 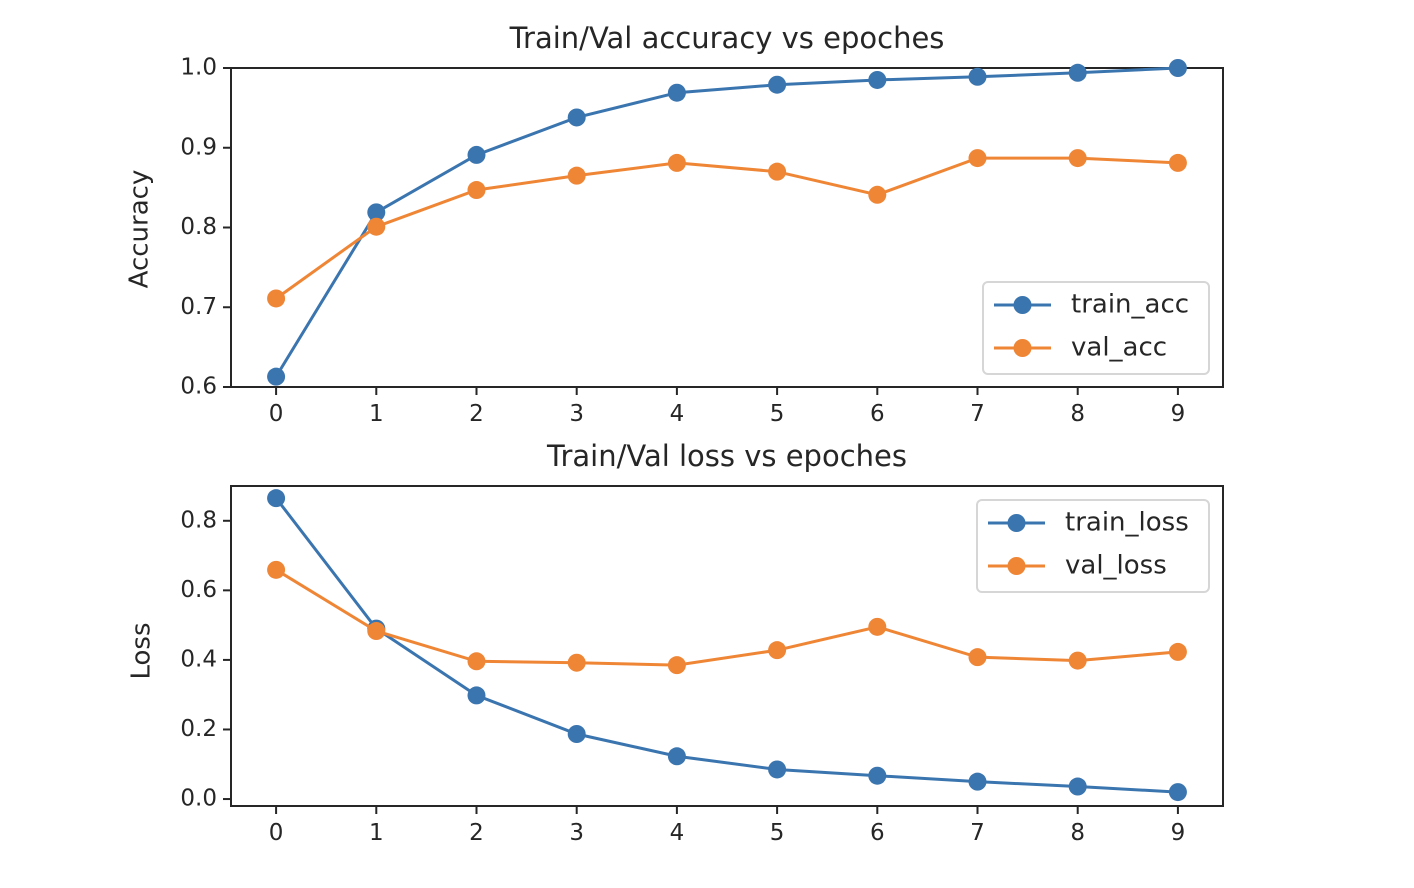 What do you see at coordinates (140, 229) in the screenshot?
I see `y-axis-label: Accuracy` at bounding box center [140, 229].